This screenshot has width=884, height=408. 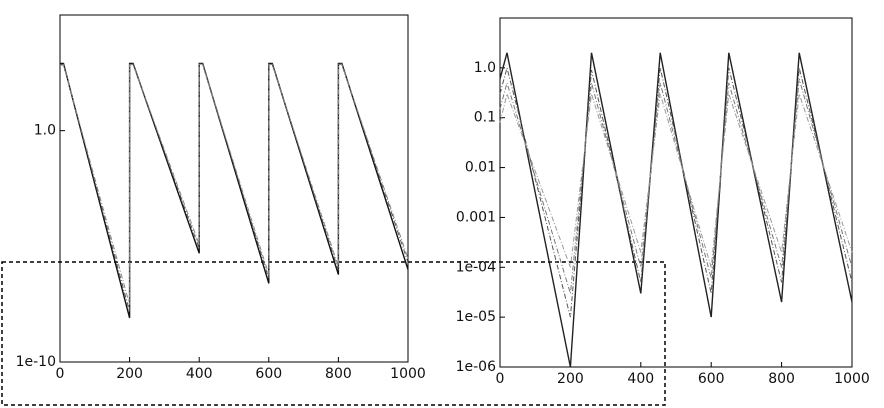 I want to click on y-tick-label: 1e-10, so click(x=36, y=362).